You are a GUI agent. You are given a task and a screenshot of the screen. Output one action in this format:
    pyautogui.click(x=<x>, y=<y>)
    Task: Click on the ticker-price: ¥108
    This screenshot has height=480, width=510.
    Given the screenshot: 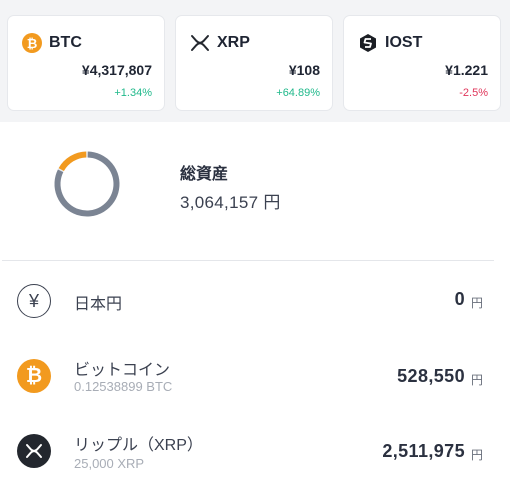 What is the action you would take?
    pyautogui.click(x=304, y=70)
    